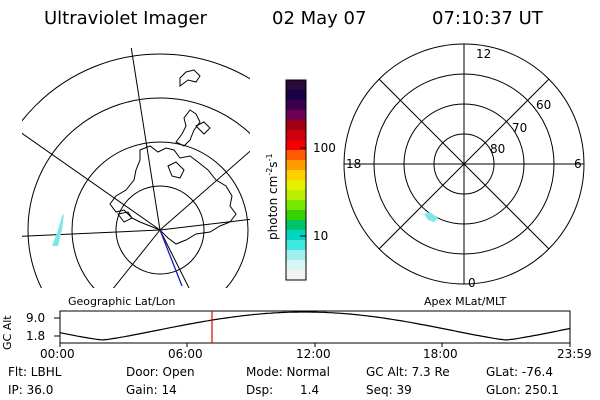  What do you see at coordinates (324, 148) in the screenshot?
I see `colorbar-tick-100: 100` at bounding box center [324, 148].